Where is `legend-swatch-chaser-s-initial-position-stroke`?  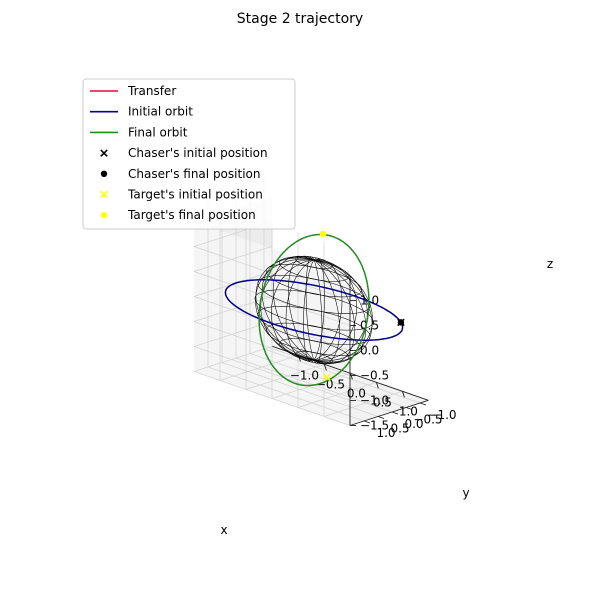 legend-swatch-chaser-s-initial-position-stroke is located at coordinates (104, 153).